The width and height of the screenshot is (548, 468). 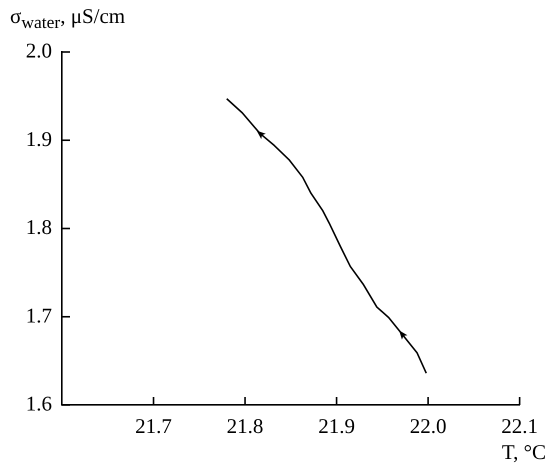 What do you see at coordinates (519, 426) in the screenshot?
I see `x-tick-label: 22.1` at bounding box center [519, 426].